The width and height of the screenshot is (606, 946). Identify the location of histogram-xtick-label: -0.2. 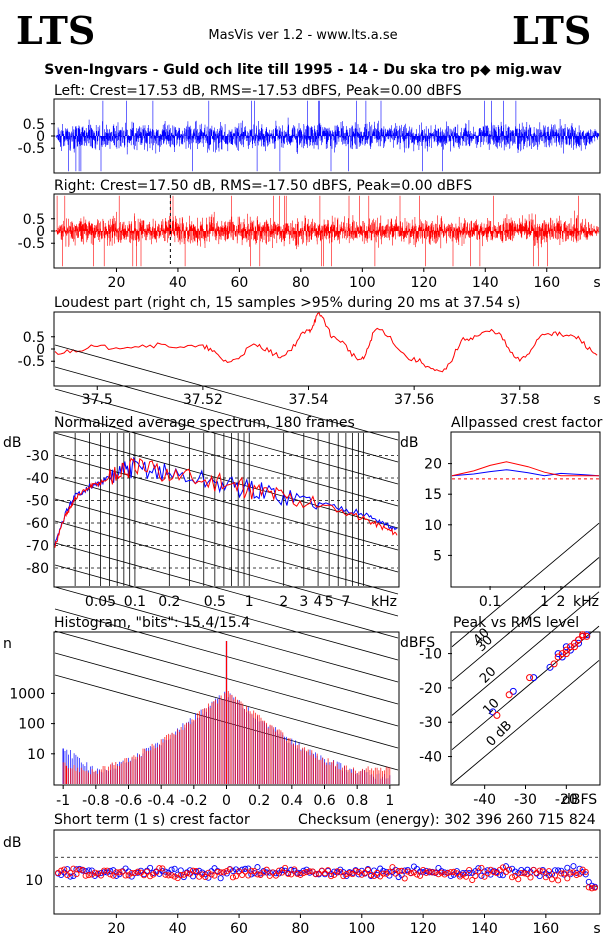
(193, 801).